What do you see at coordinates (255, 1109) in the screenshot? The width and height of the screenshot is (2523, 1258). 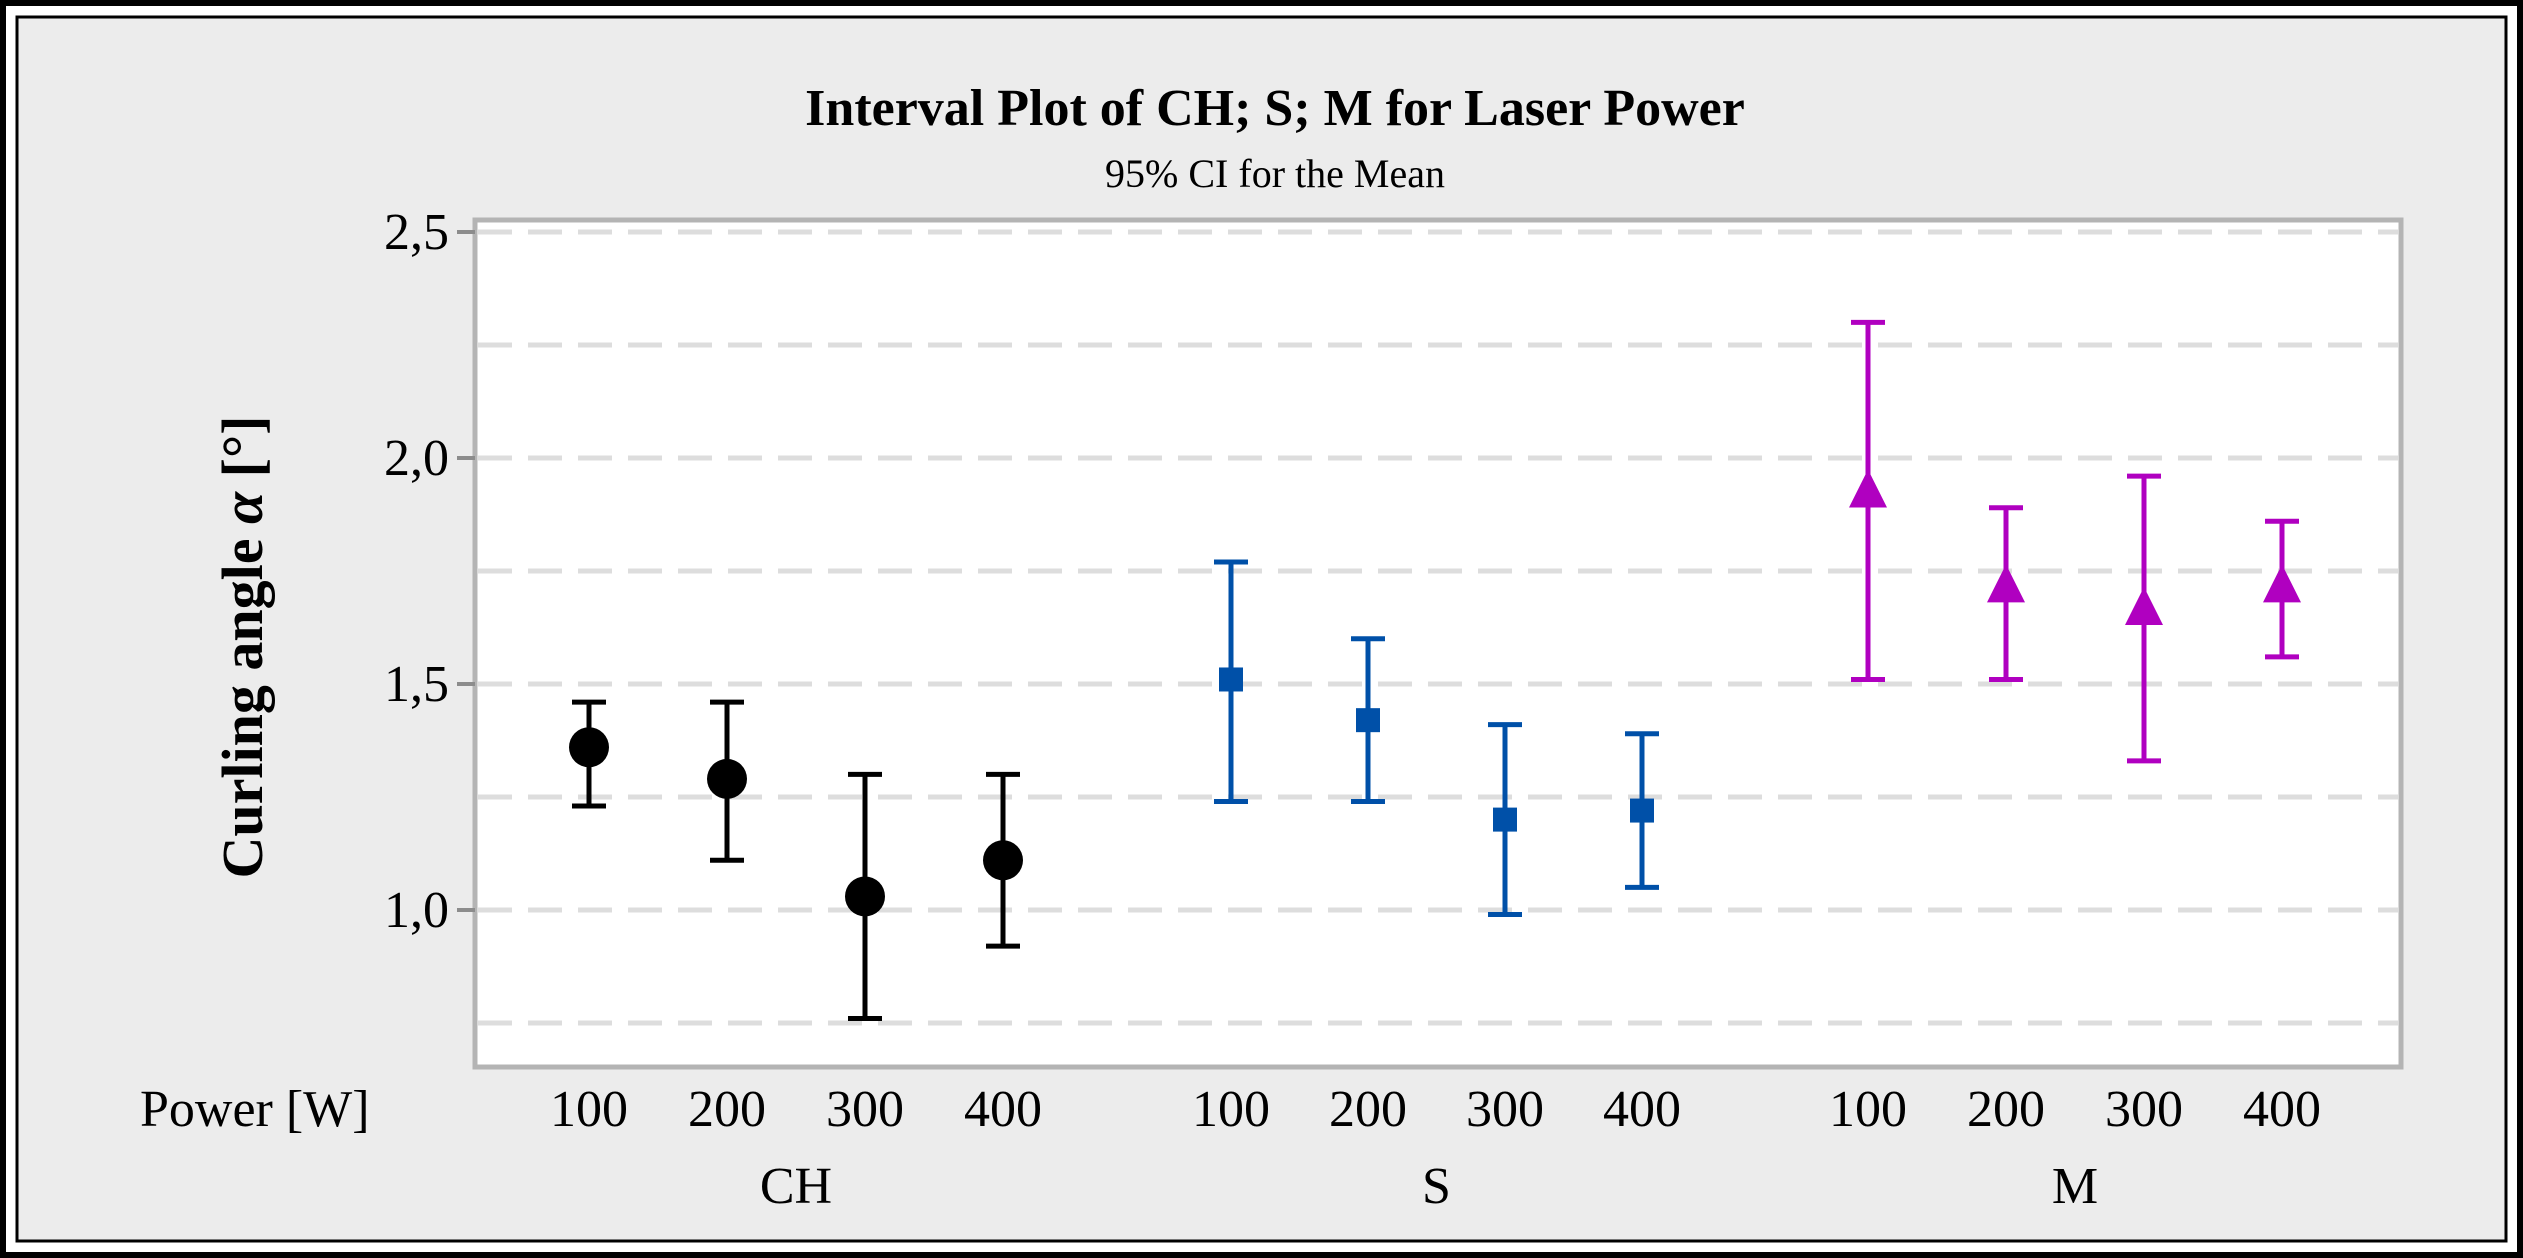 I see `x-axis-label: Power [W]` at bounding box center [255, 1109].